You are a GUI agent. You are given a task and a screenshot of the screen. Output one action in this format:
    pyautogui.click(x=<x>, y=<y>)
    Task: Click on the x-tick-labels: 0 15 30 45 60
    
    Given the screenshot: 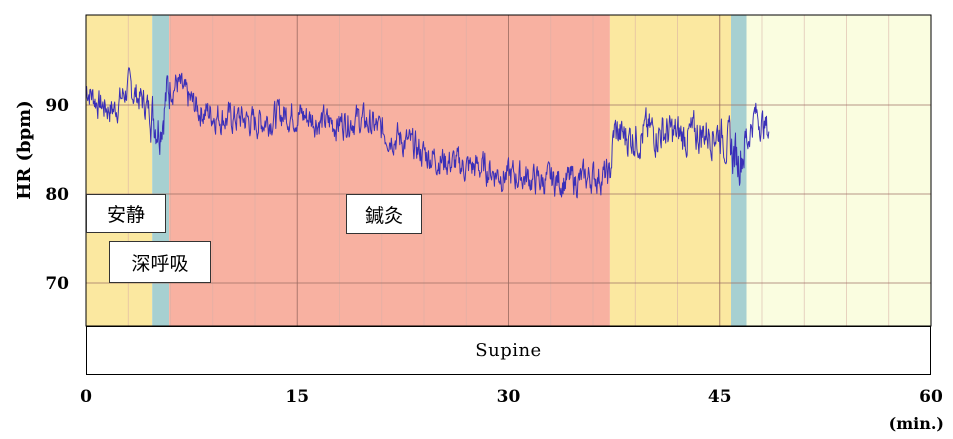 What is the action you would take?
    pyautogui.click(x=511, y=397)
    